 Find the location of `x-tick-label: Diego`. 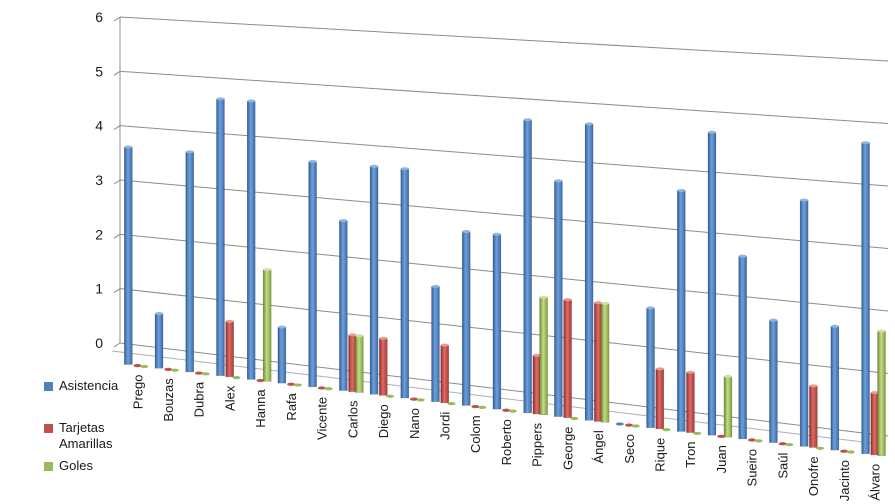

x-tick-label: Diego is located at coordinates (383, 421).